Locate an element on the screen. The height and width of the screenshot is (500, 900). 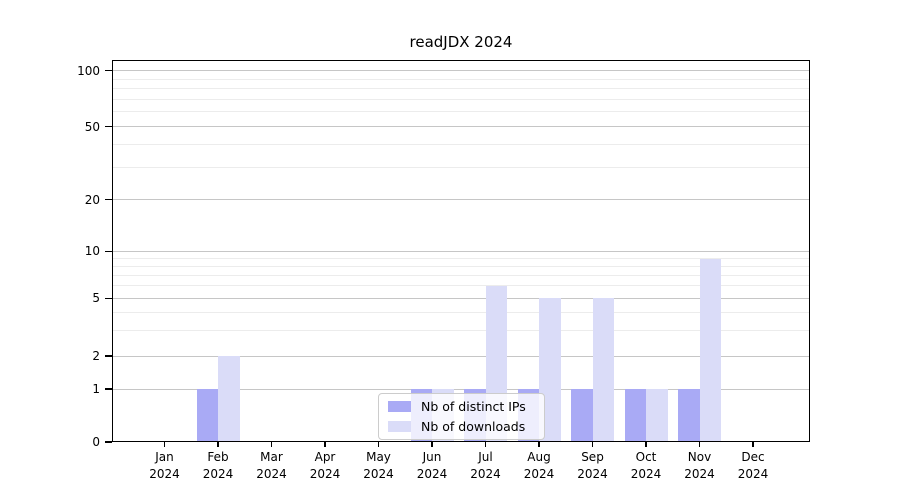
x-tick-month: Jun is located at coordinates (432, 457).